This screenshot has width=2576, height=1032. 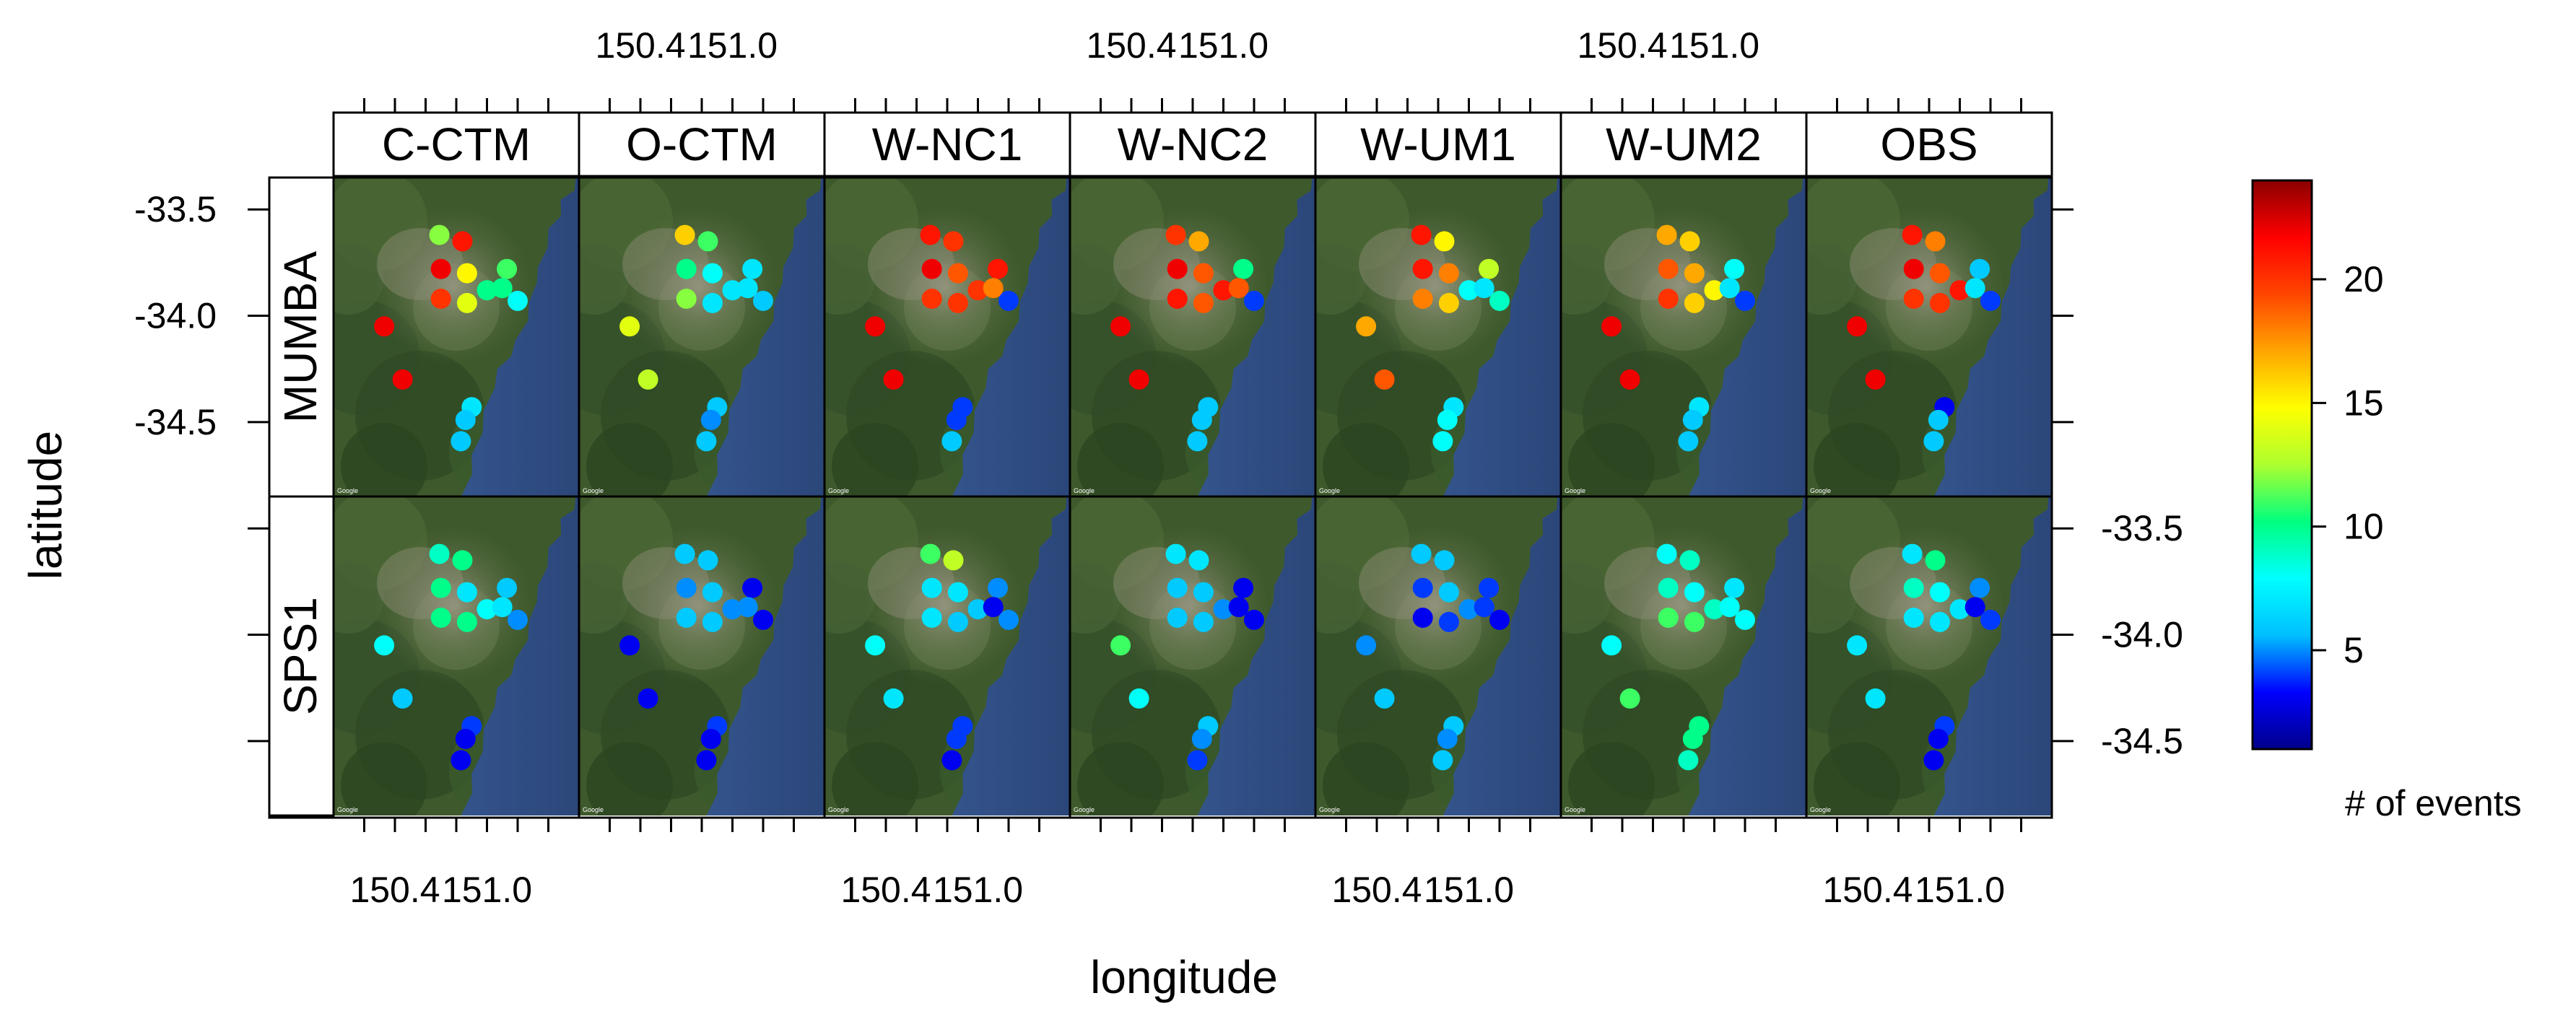 What do you see at coordinates (1683, 656) in the screenshot?
I see `panel-sps1-w-um2: Google` at bounding box center [1683, 656].